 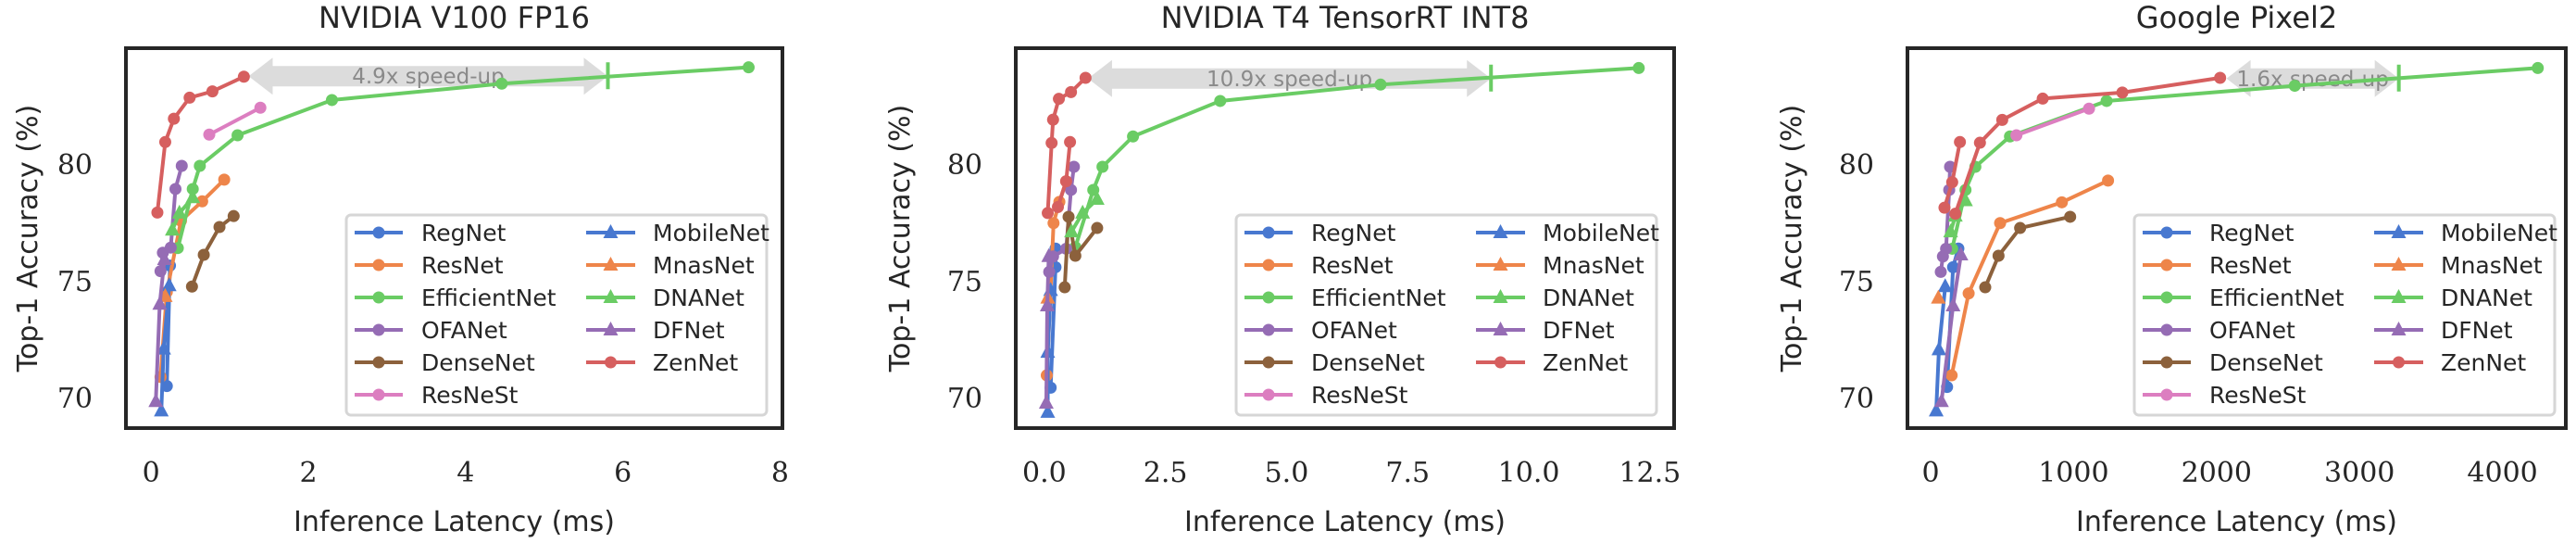 I want to click on legend-entry-dnanet: DNANet, so click(x=2453, y=297).